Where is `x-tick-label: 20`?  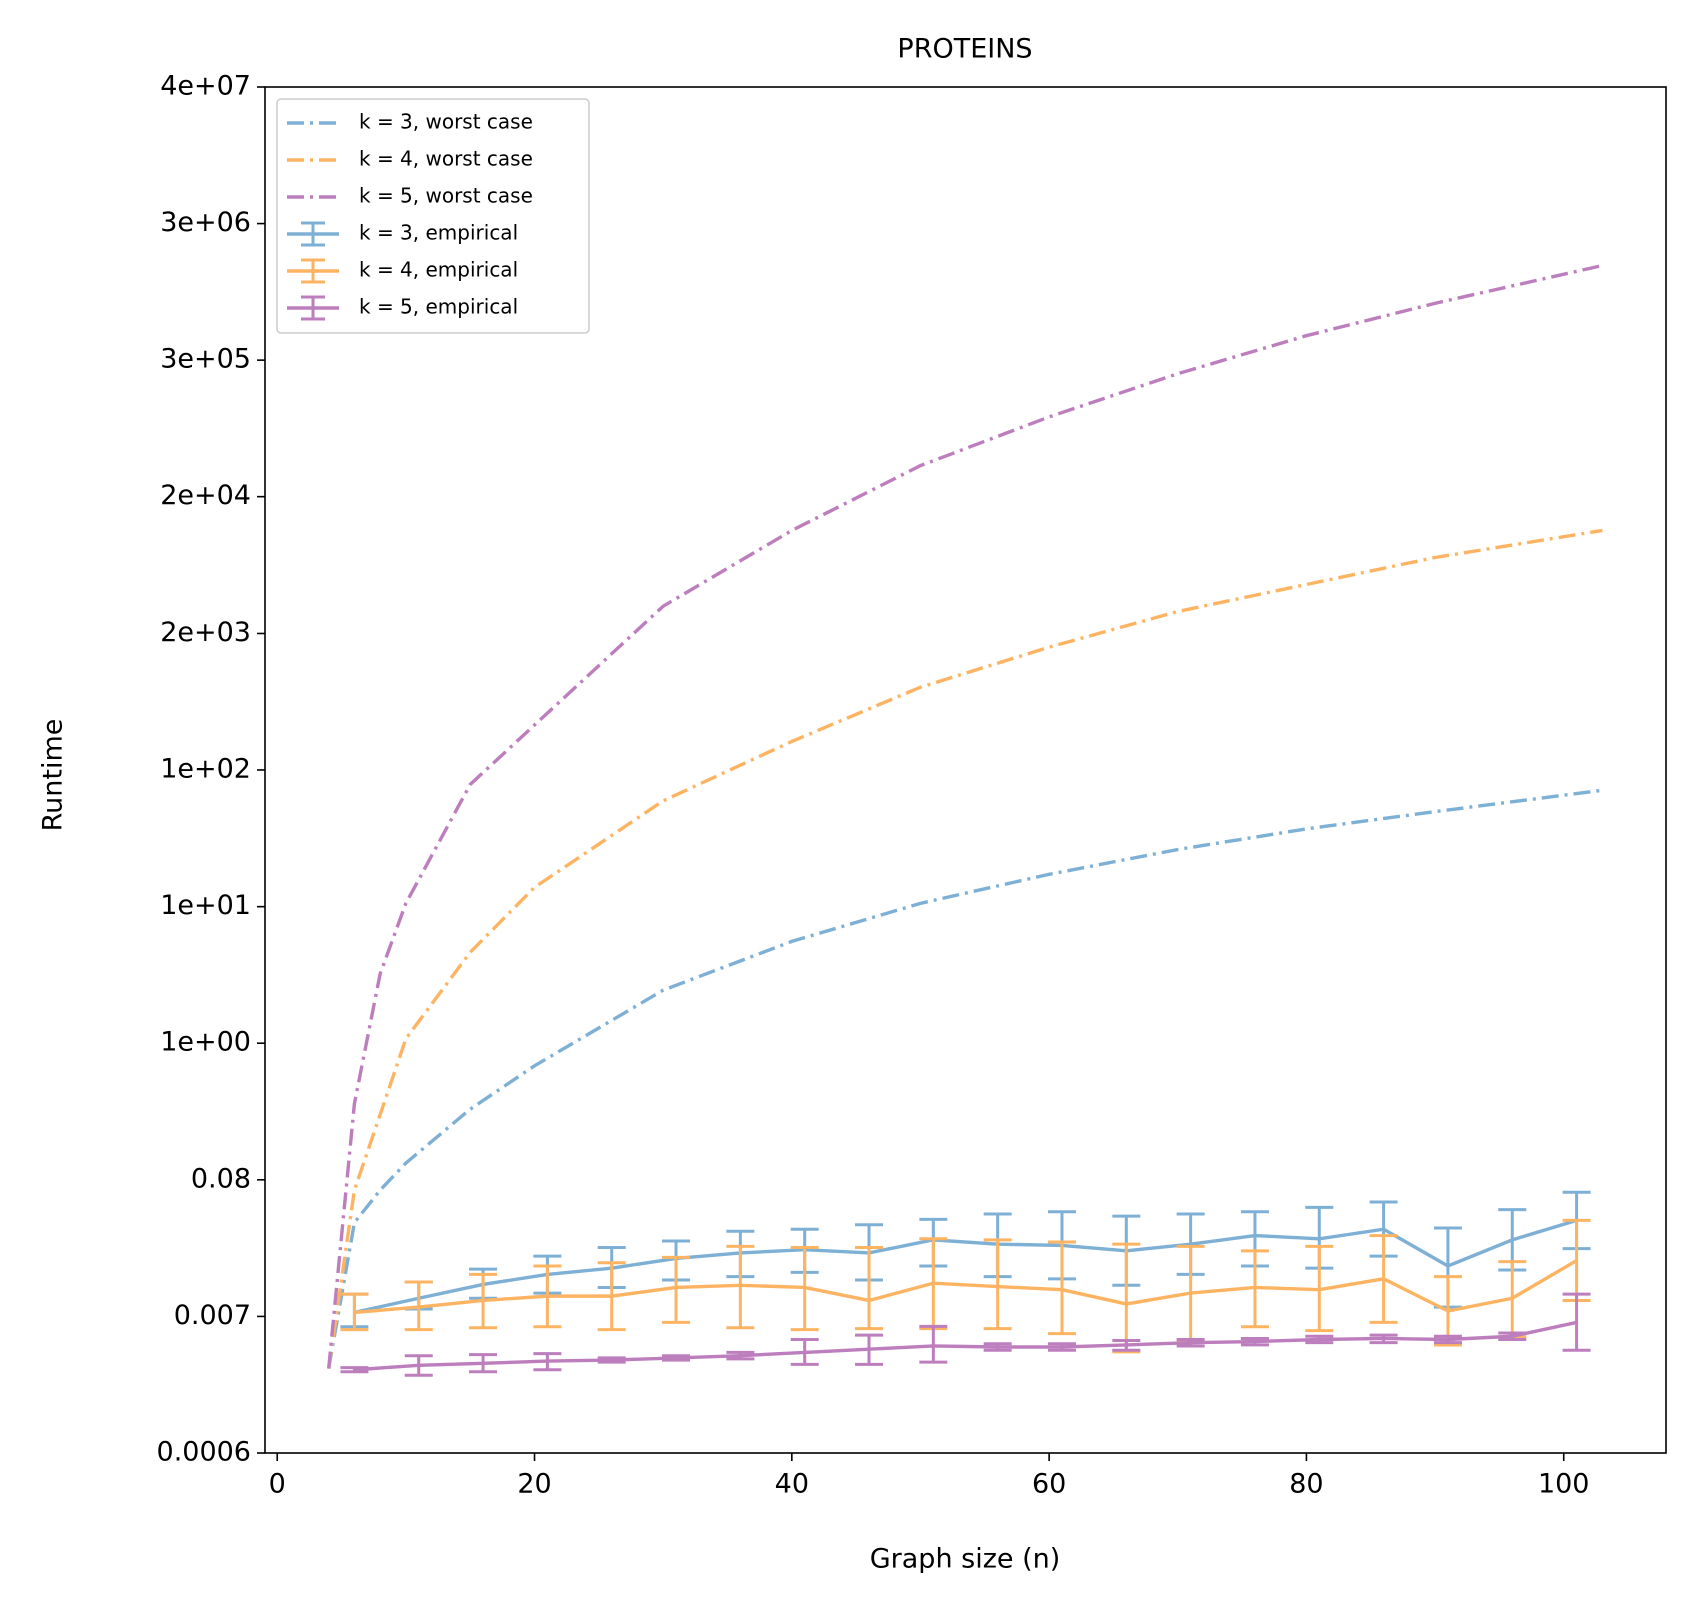 x-tick-label: 20 is located at coordinates (534, 1484).